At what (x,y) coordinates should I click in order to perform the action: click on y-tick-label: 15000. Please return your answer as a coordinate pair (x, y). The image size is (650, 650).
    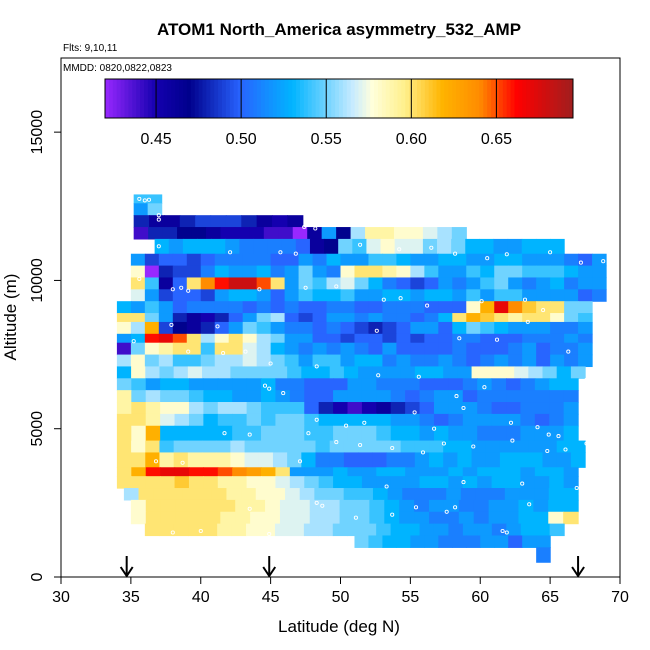
    Looking at the image, I should click on (37, 132).